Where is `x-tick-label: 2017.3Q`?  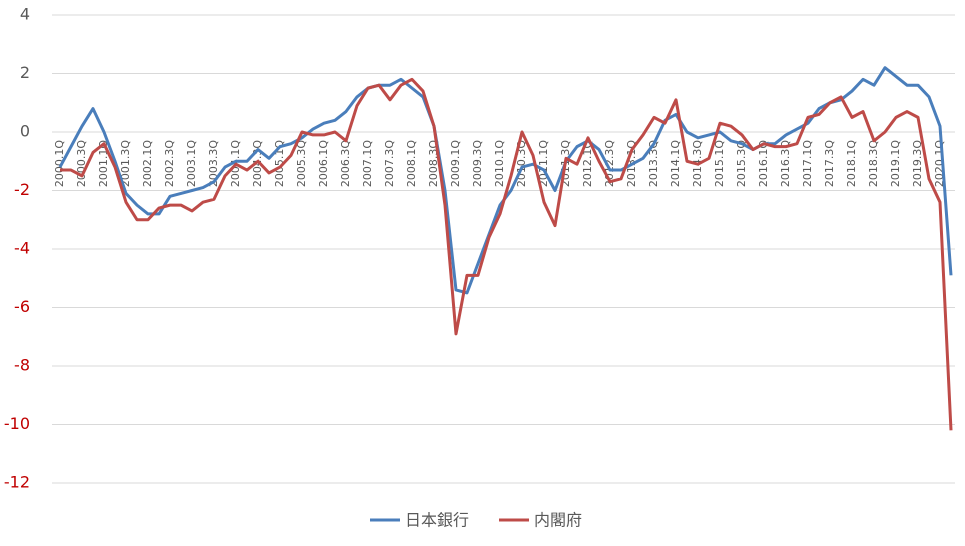
x-tick-label: 2017.3Q is located at coordinates (829, 163).